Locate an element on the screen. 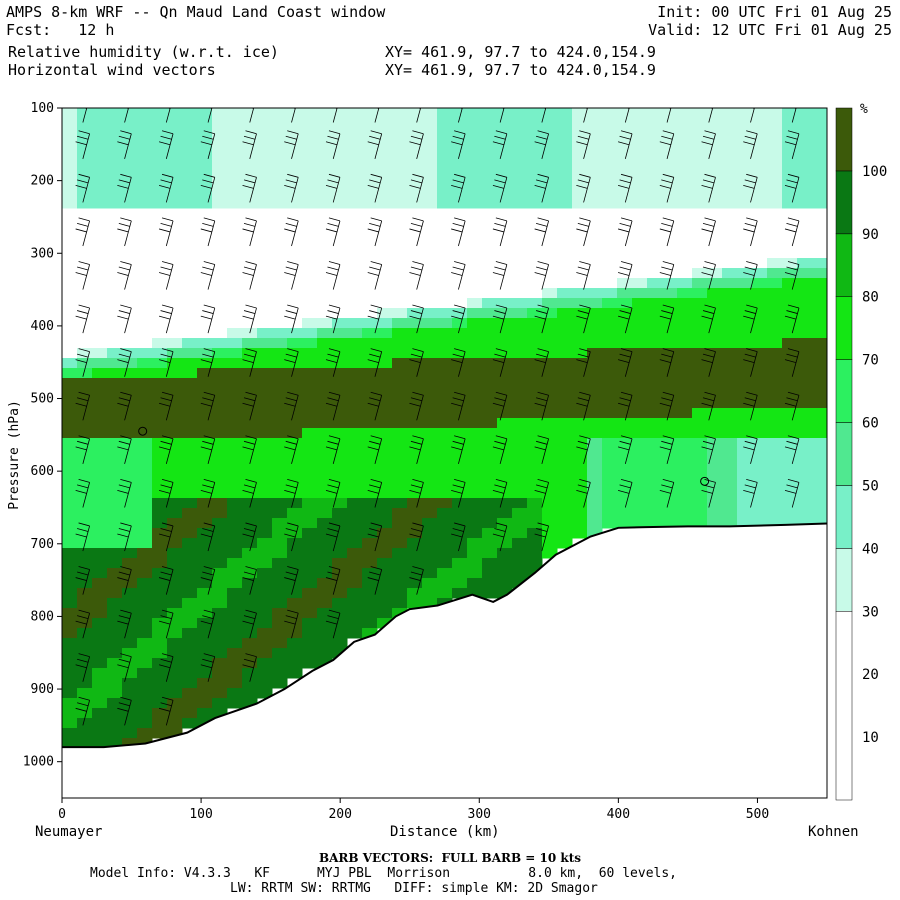  y-tick-label: 200 is located at coordinates (42, 181).